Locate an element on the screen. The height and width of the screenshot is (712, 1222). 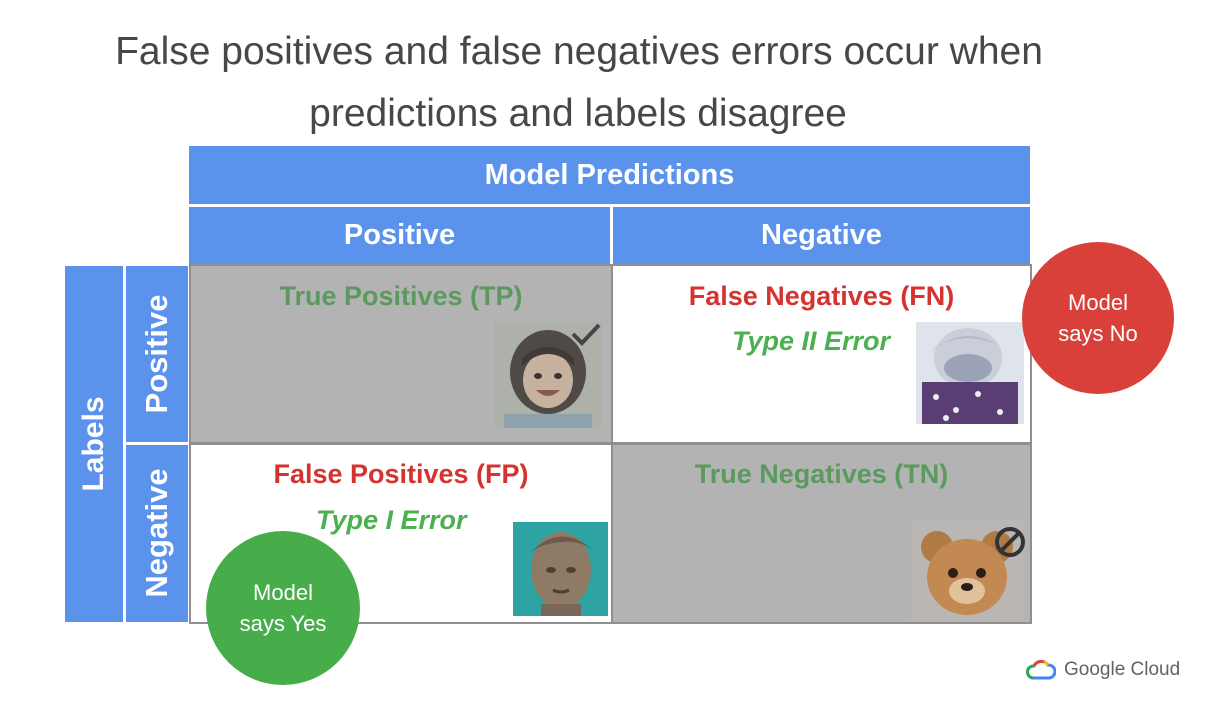
tn-title: True Negatives (TN) is located at coordinates (821, 474).